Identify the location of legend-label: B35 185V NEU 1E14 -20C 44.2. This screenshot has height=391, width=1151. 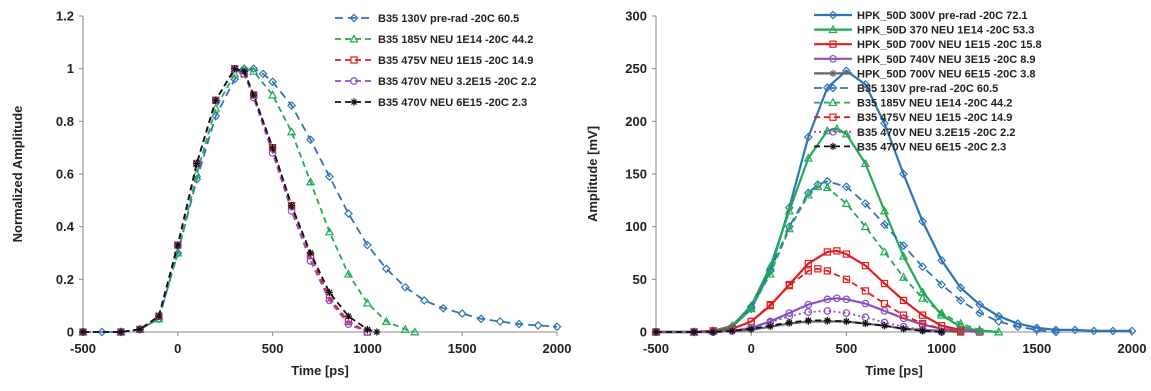
(455, 40).